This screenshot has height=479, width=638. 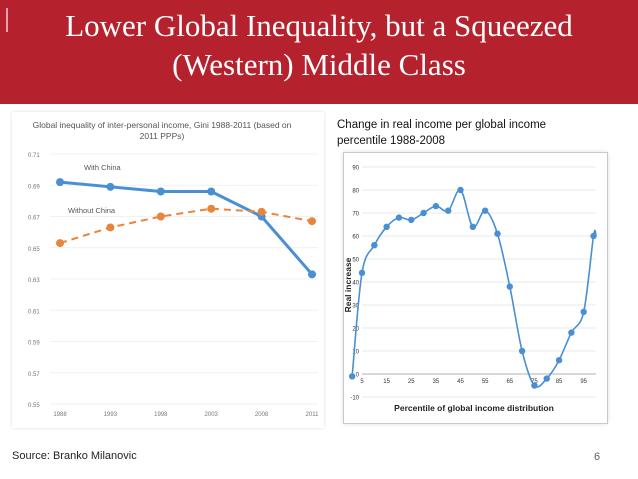 I want to click on y-tick-label: 0, so click(x=358, y=376).